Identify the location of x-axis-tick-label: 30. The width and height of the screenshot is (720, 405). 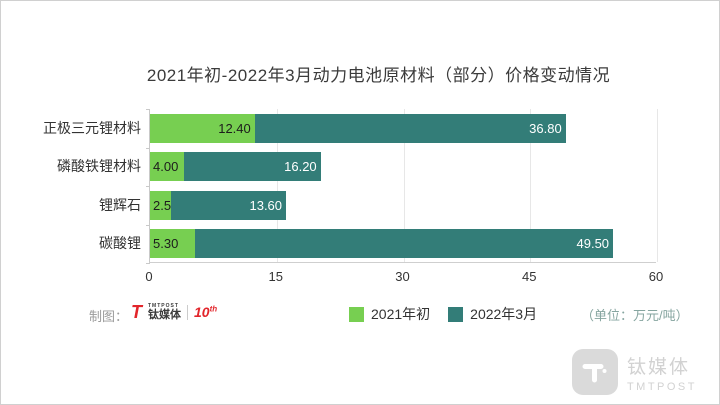
(402, 276).